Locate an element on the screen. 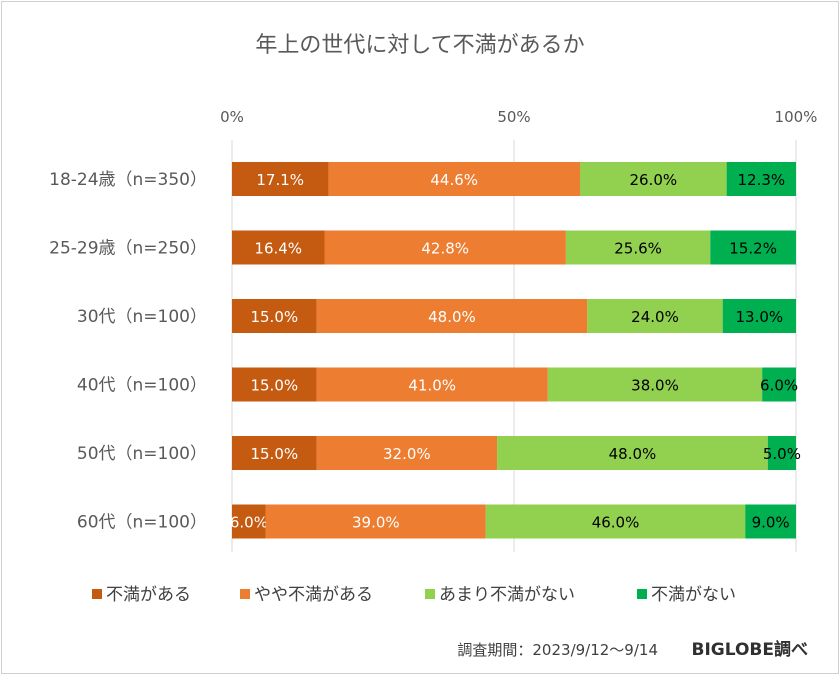 This screenshot has width=840, height=676. legend-label: 不満がある is located at coordinates (148, 595).